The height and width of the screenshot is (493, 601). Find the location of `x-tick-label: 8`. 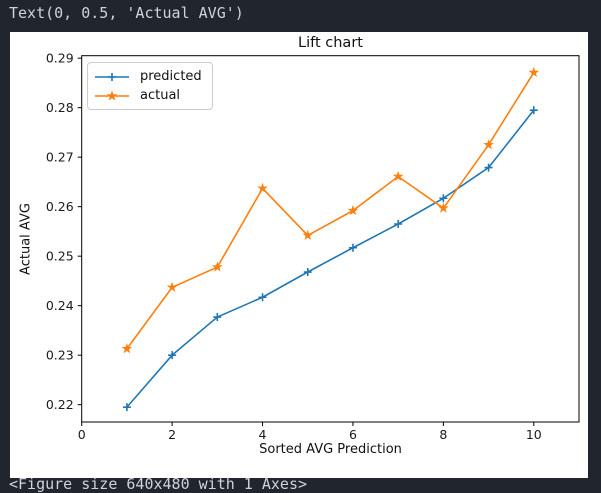

x-tick-label: 8 is located at coordinates (443, 434).